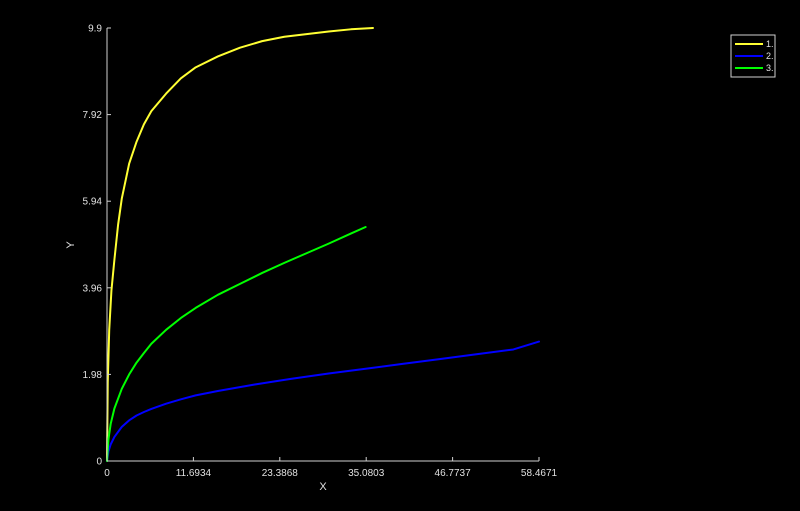 The image size is (800, 511). I want to click on x-tick-label: 46.7737, so click(453, 473).